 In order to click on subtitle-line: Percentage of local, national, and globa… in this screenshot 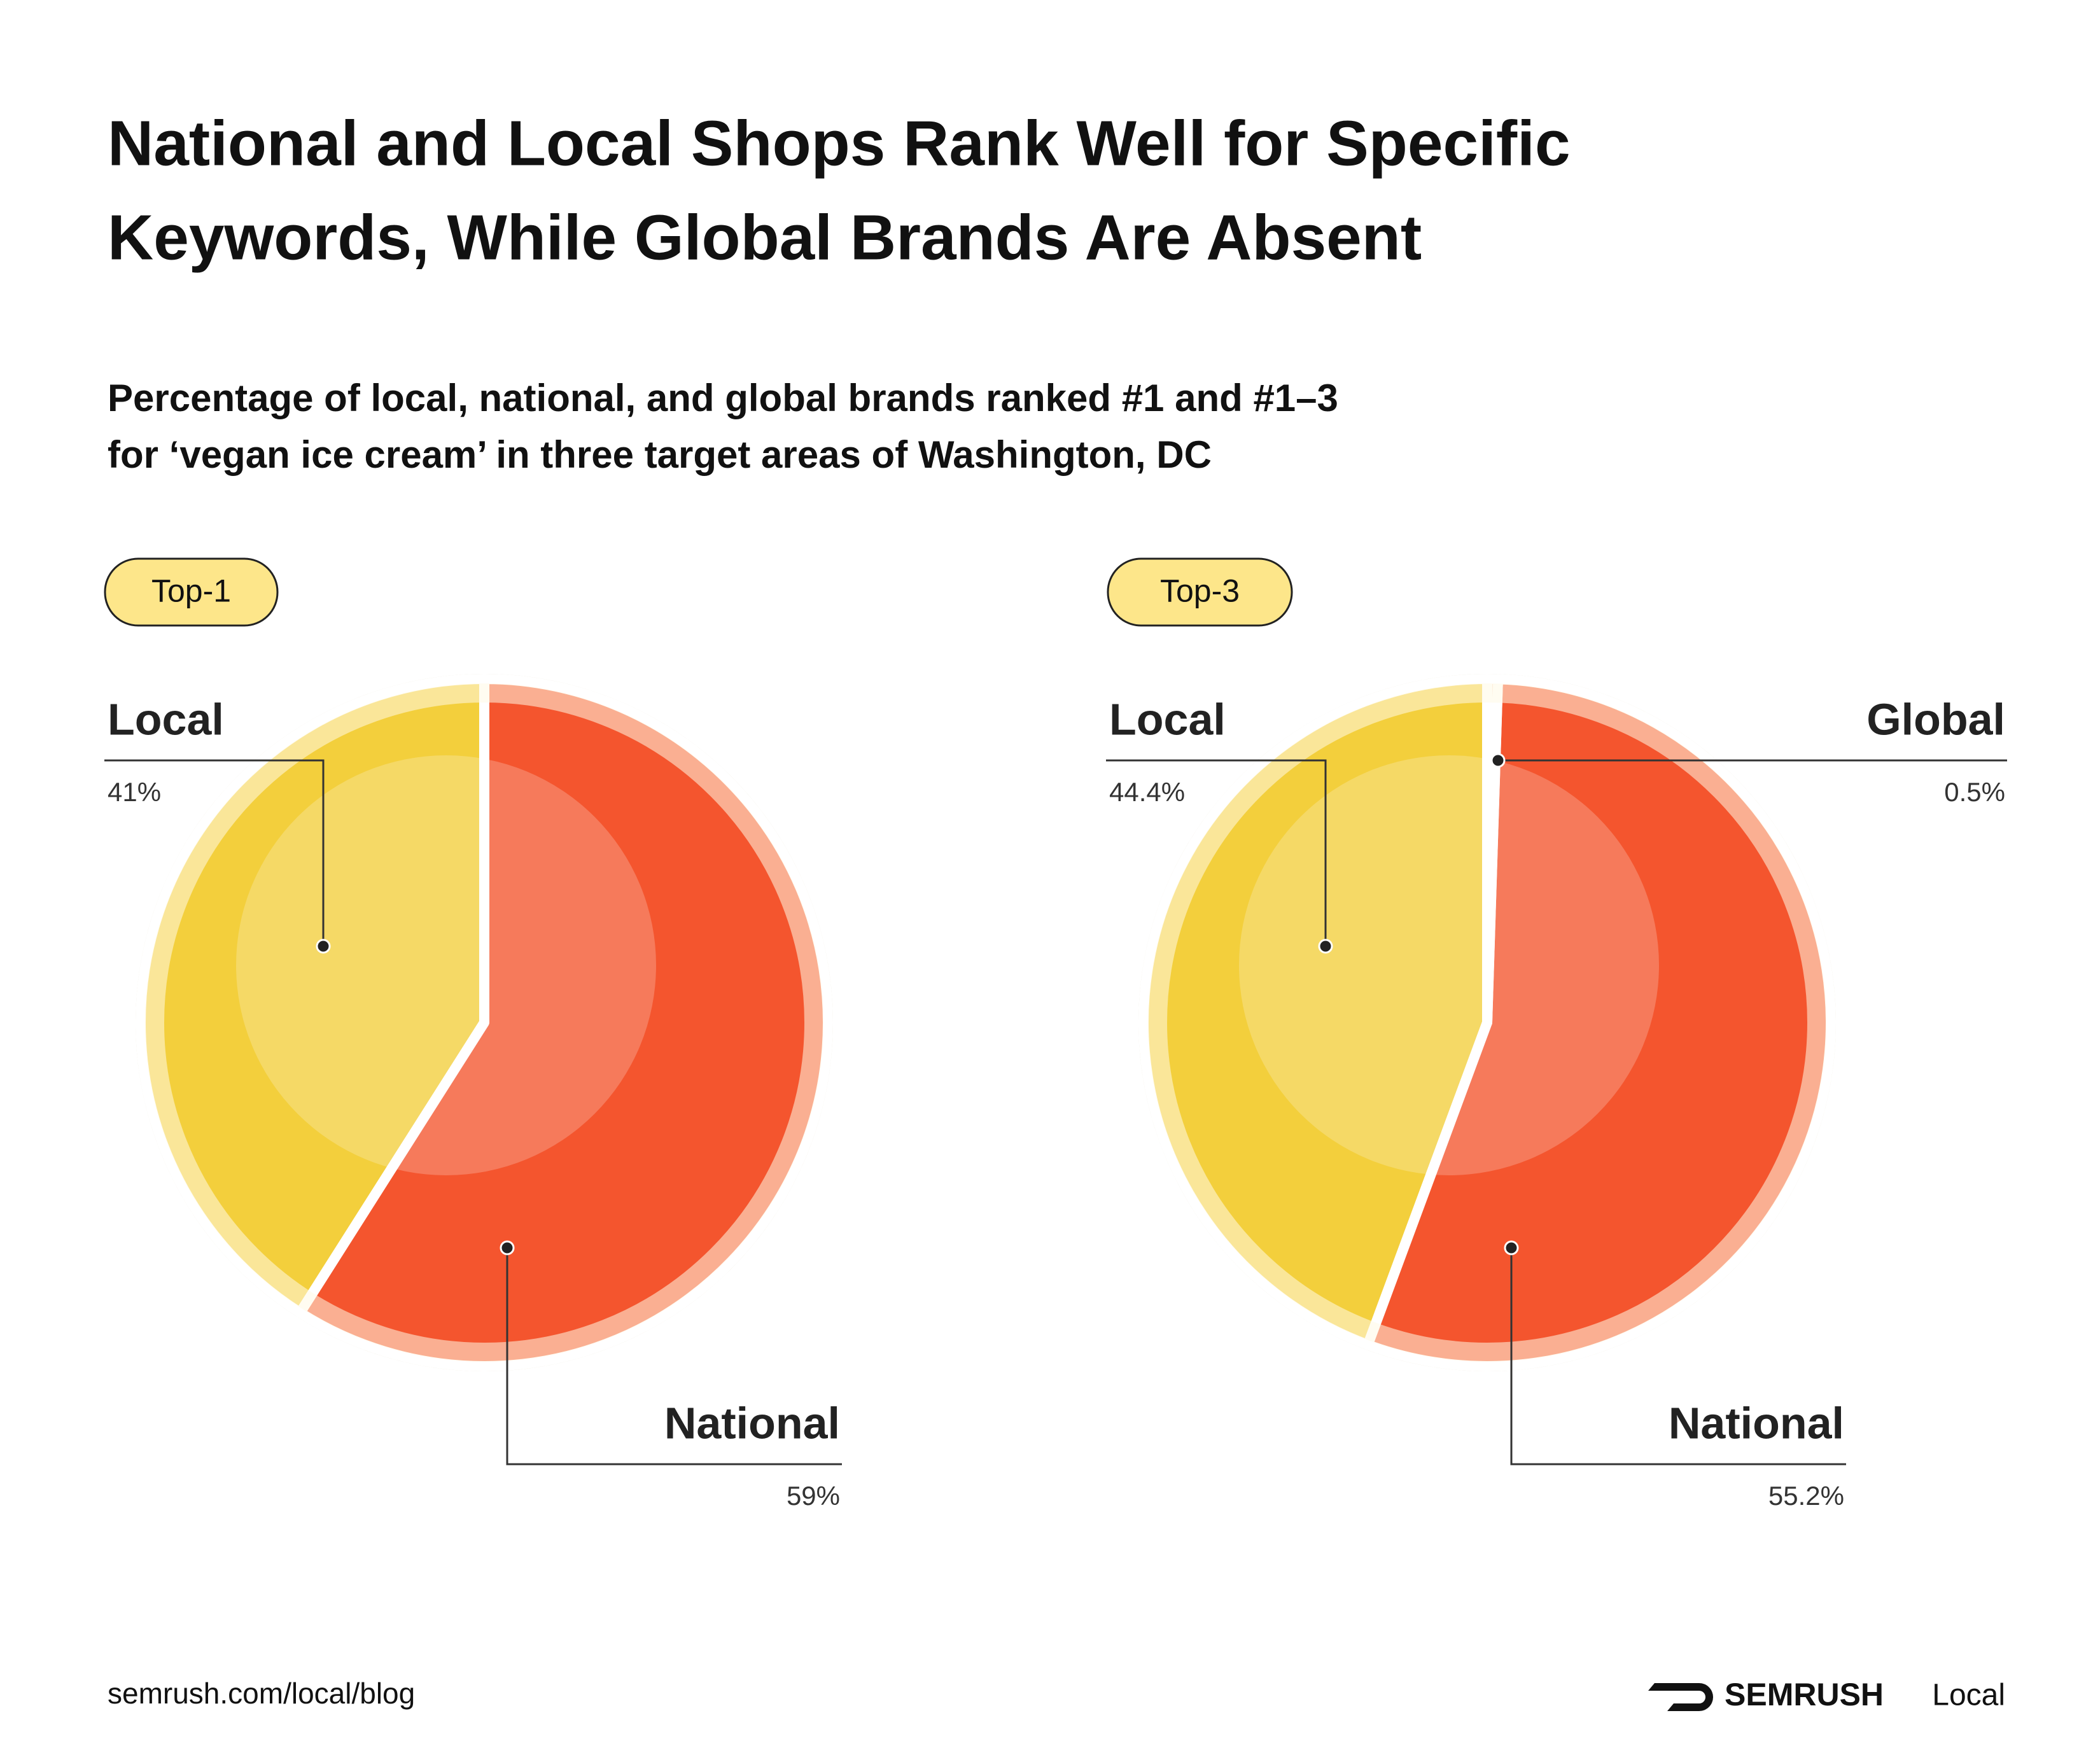, I will do `click(723, 398)`.